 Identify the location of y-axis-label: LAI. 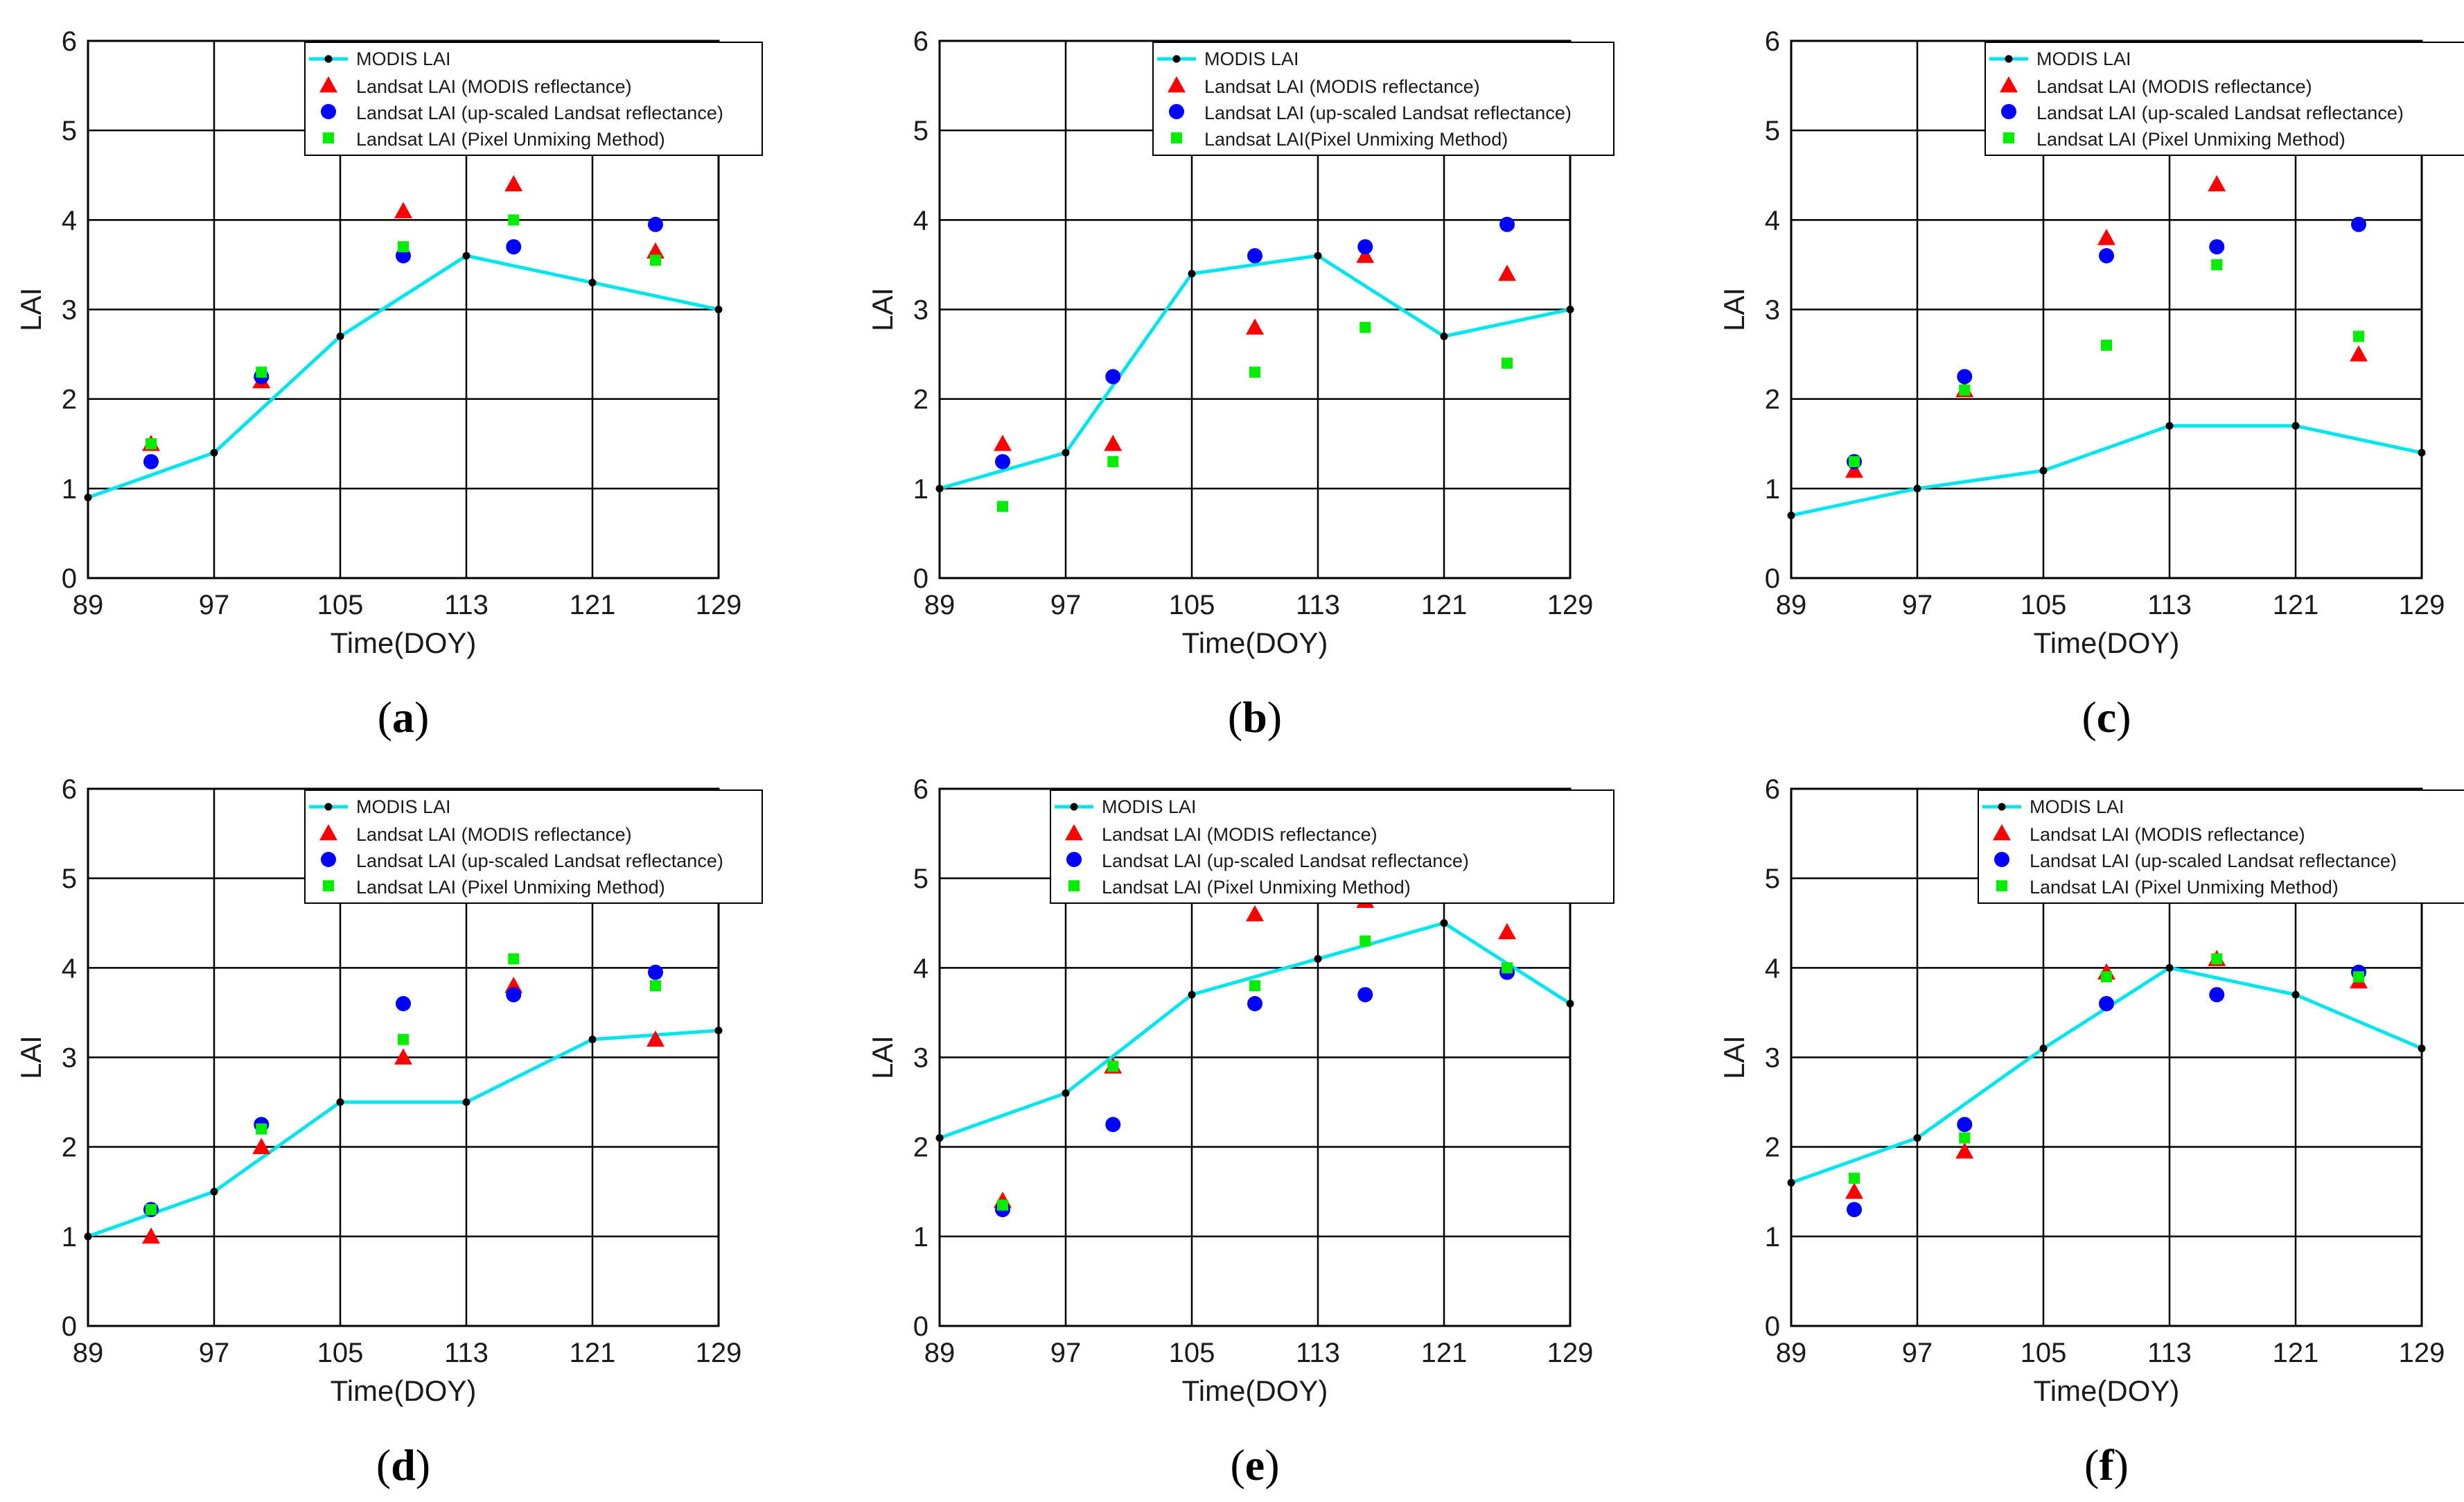
(1734, 309).